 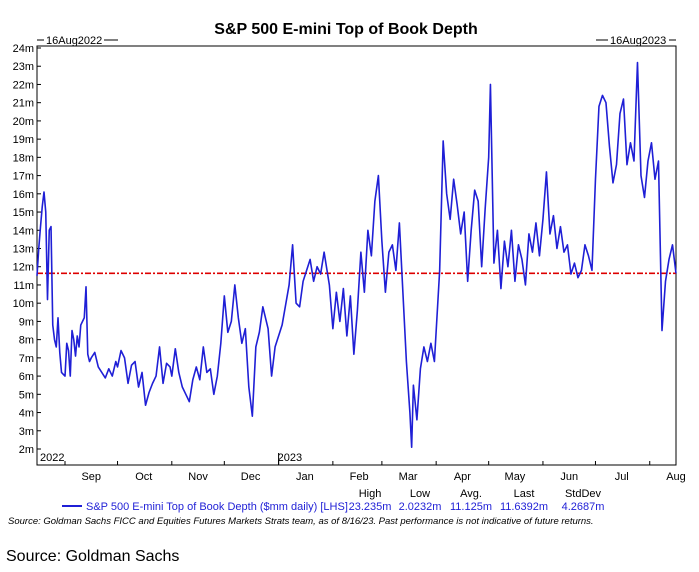 What do you see at coordinates (93, 556) in the screenshot?
I see `source-caption: Source: Goldman Sachs` at bounding box center [93, 556].